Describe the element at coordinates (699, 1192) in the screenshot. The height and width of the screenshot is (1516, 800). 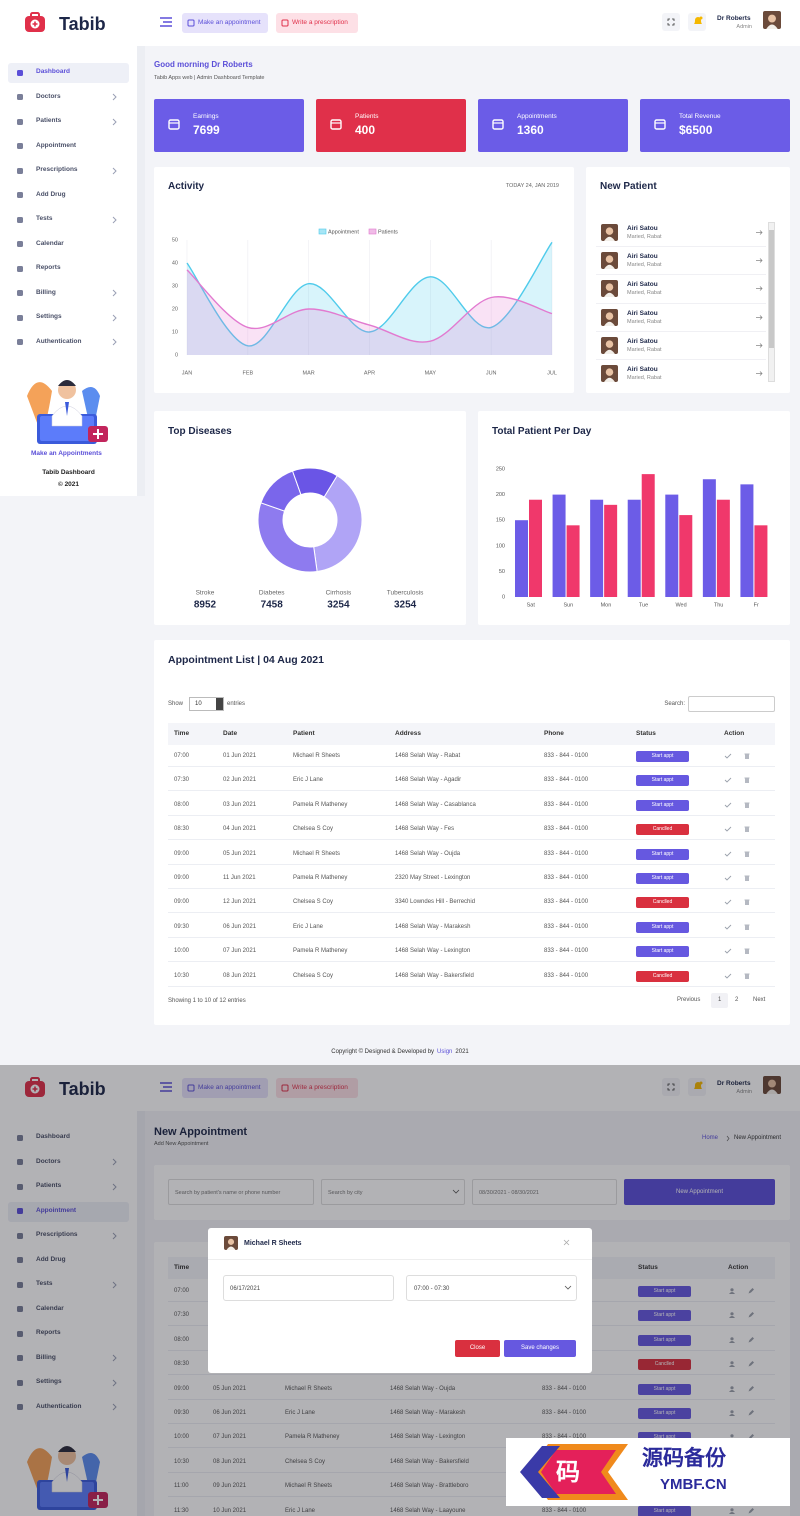
I see `primary-button: New Appointment` at that location.